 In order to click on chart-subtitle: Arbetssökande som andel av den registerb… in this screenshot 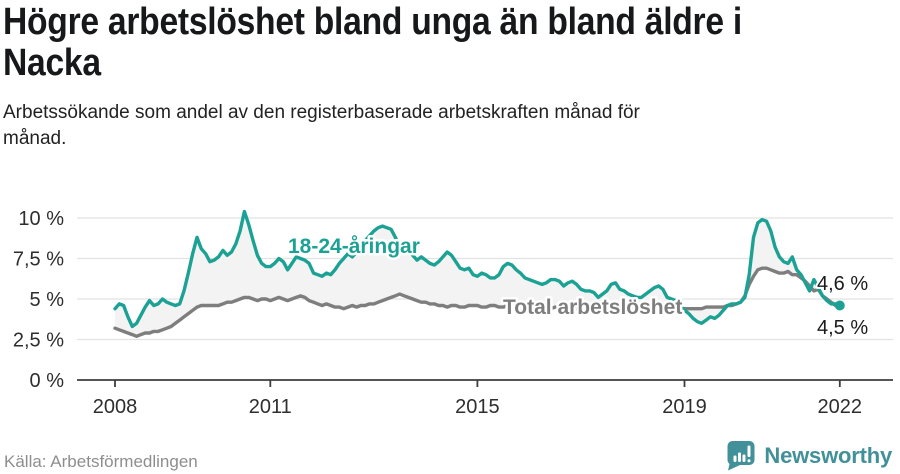, I will do `click(321, 125)`.